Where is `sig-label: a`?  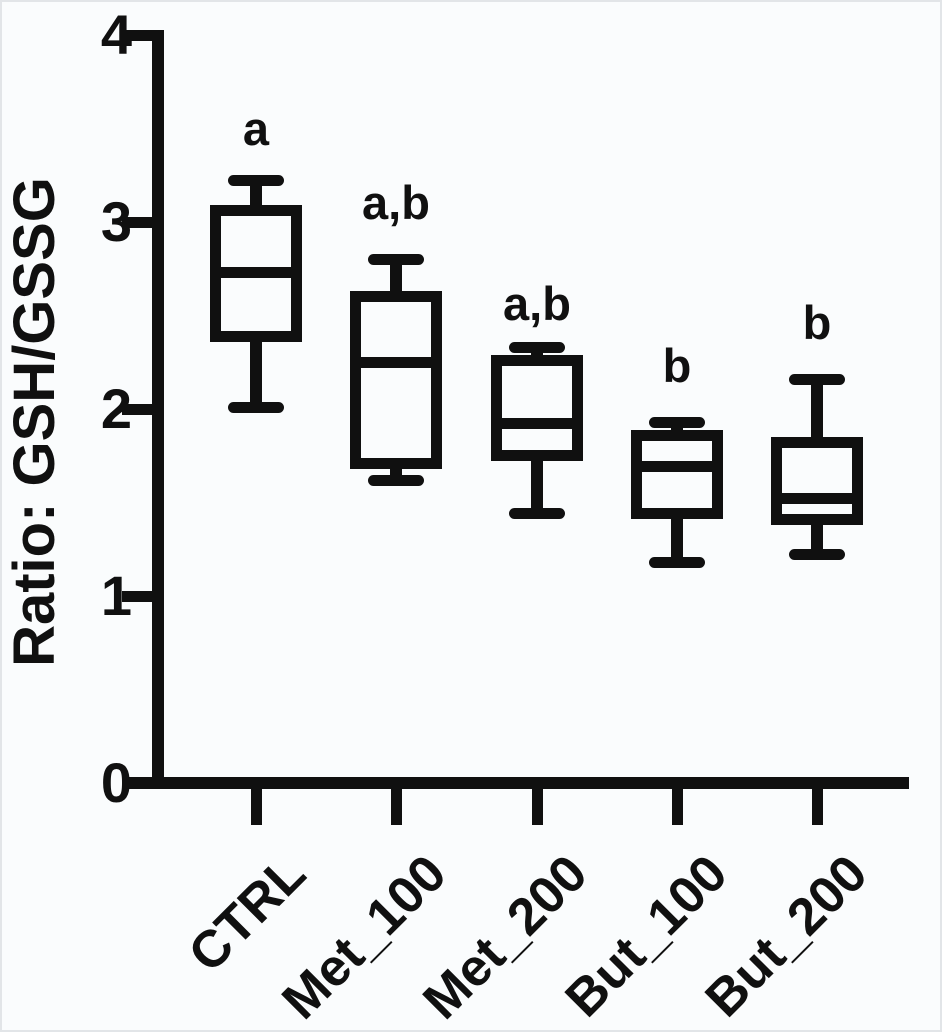
sig-label: a is located at coordinates (256, 128).